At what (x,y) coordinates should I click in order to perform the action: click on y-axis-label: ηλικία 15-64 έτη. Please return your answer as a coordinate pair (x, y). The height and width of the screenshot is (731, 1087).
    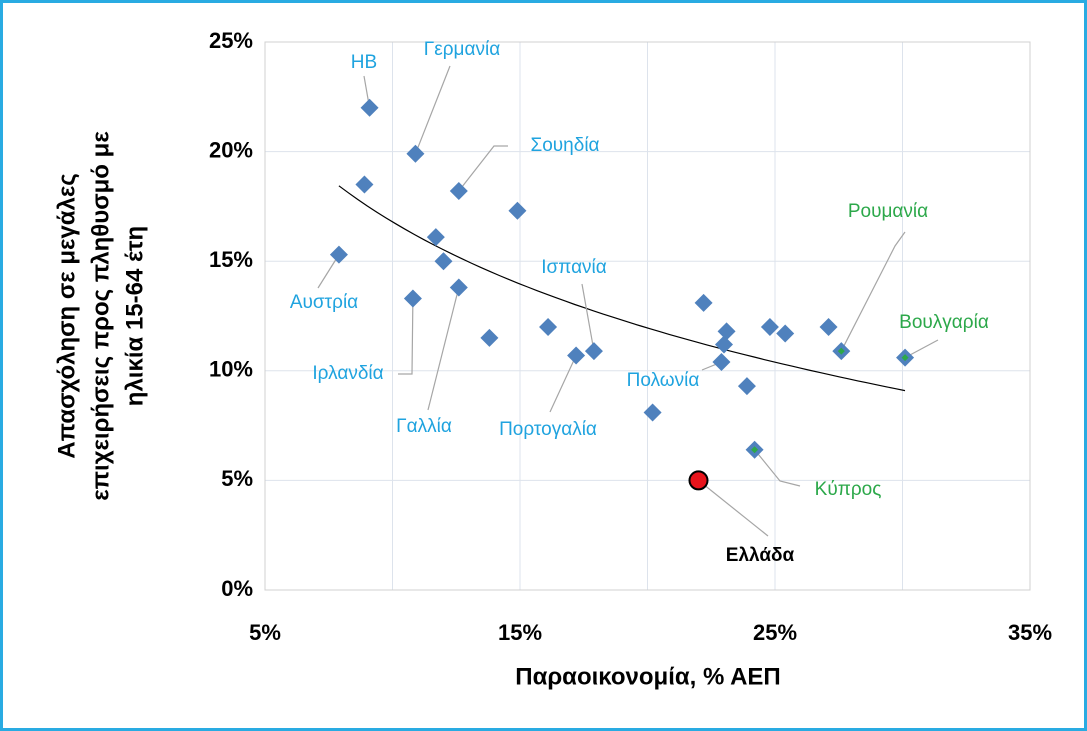
    Looking at the image, I should click on (134, 316).